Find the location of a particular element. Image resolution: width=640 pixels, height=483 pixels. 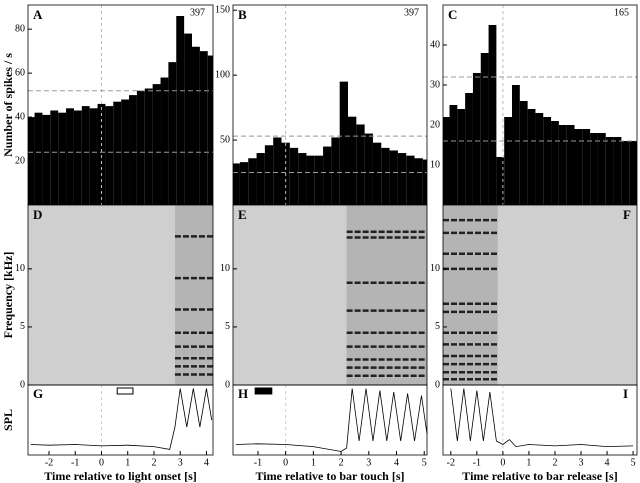

y-axis-title: SPL is located at coordinates (8, 420).